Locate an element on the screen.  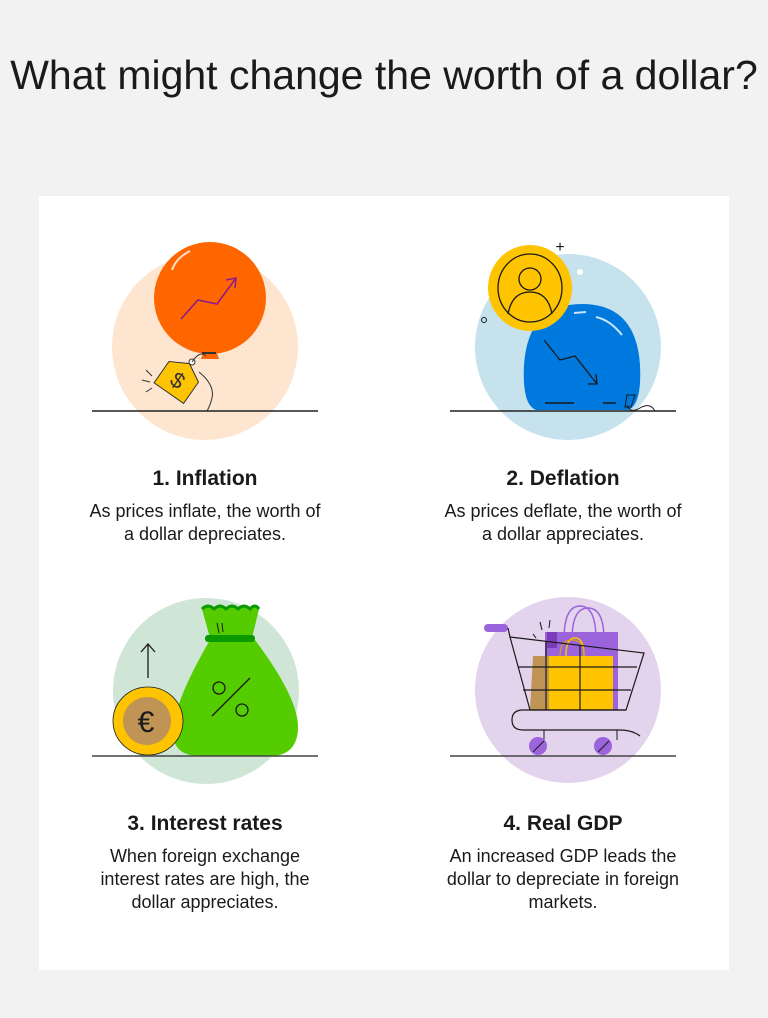
money-bag-euro-coin-icon: € is located at coordinates (205, 691).